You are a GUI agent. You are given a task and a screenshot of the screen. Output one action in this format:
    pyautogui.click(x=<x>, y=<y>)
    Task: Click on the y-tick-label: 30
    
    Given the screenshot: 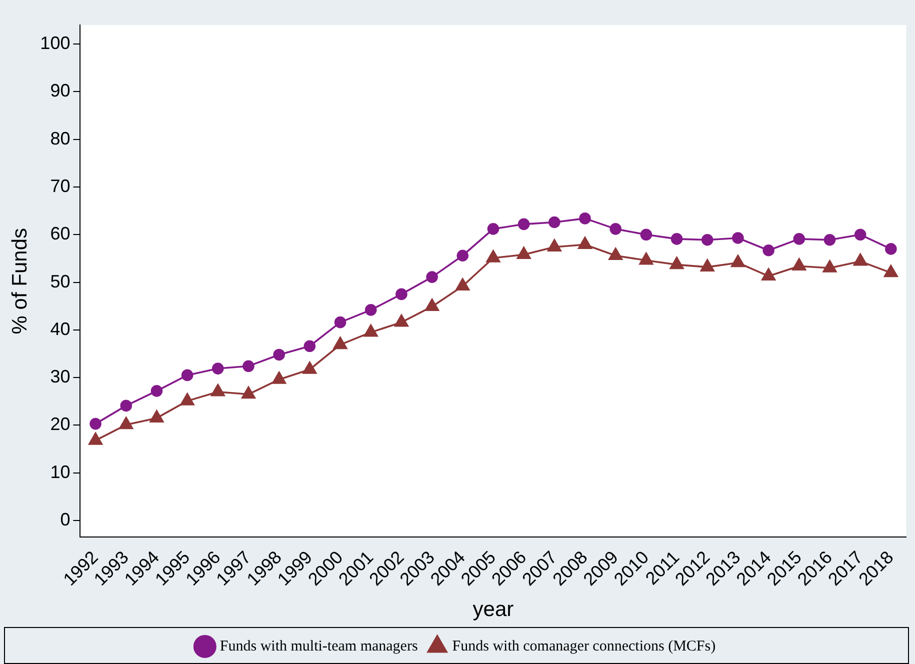 What is the action you would take?
    pyautogui.click(x=60, y=376)
    